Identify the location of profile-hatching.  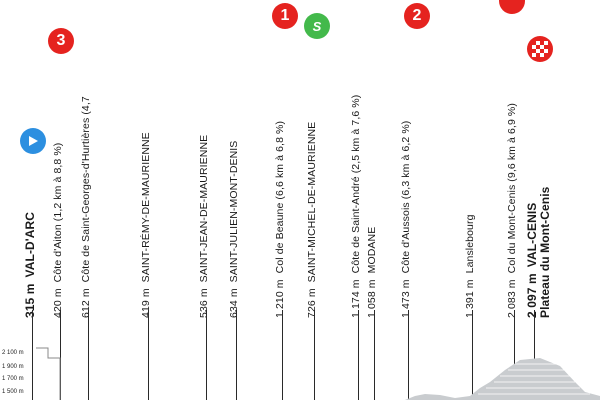
(534, 379).